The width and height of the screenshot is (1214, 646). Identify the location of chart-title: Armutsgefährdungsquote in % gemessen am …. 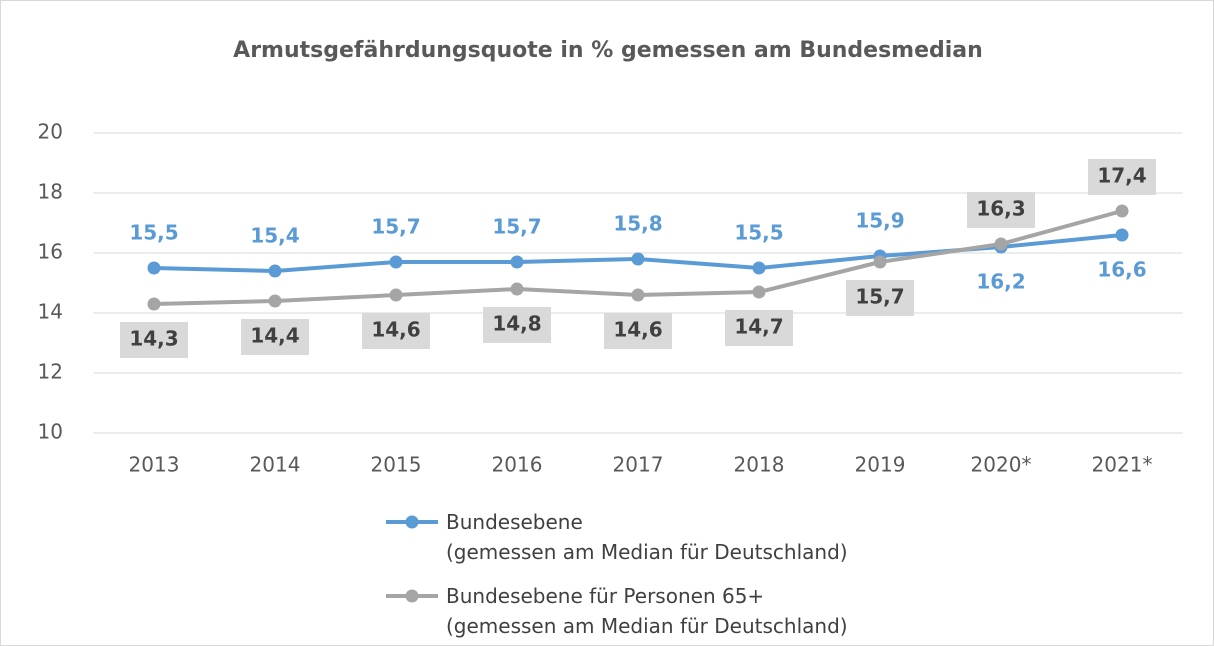
(608, 50).